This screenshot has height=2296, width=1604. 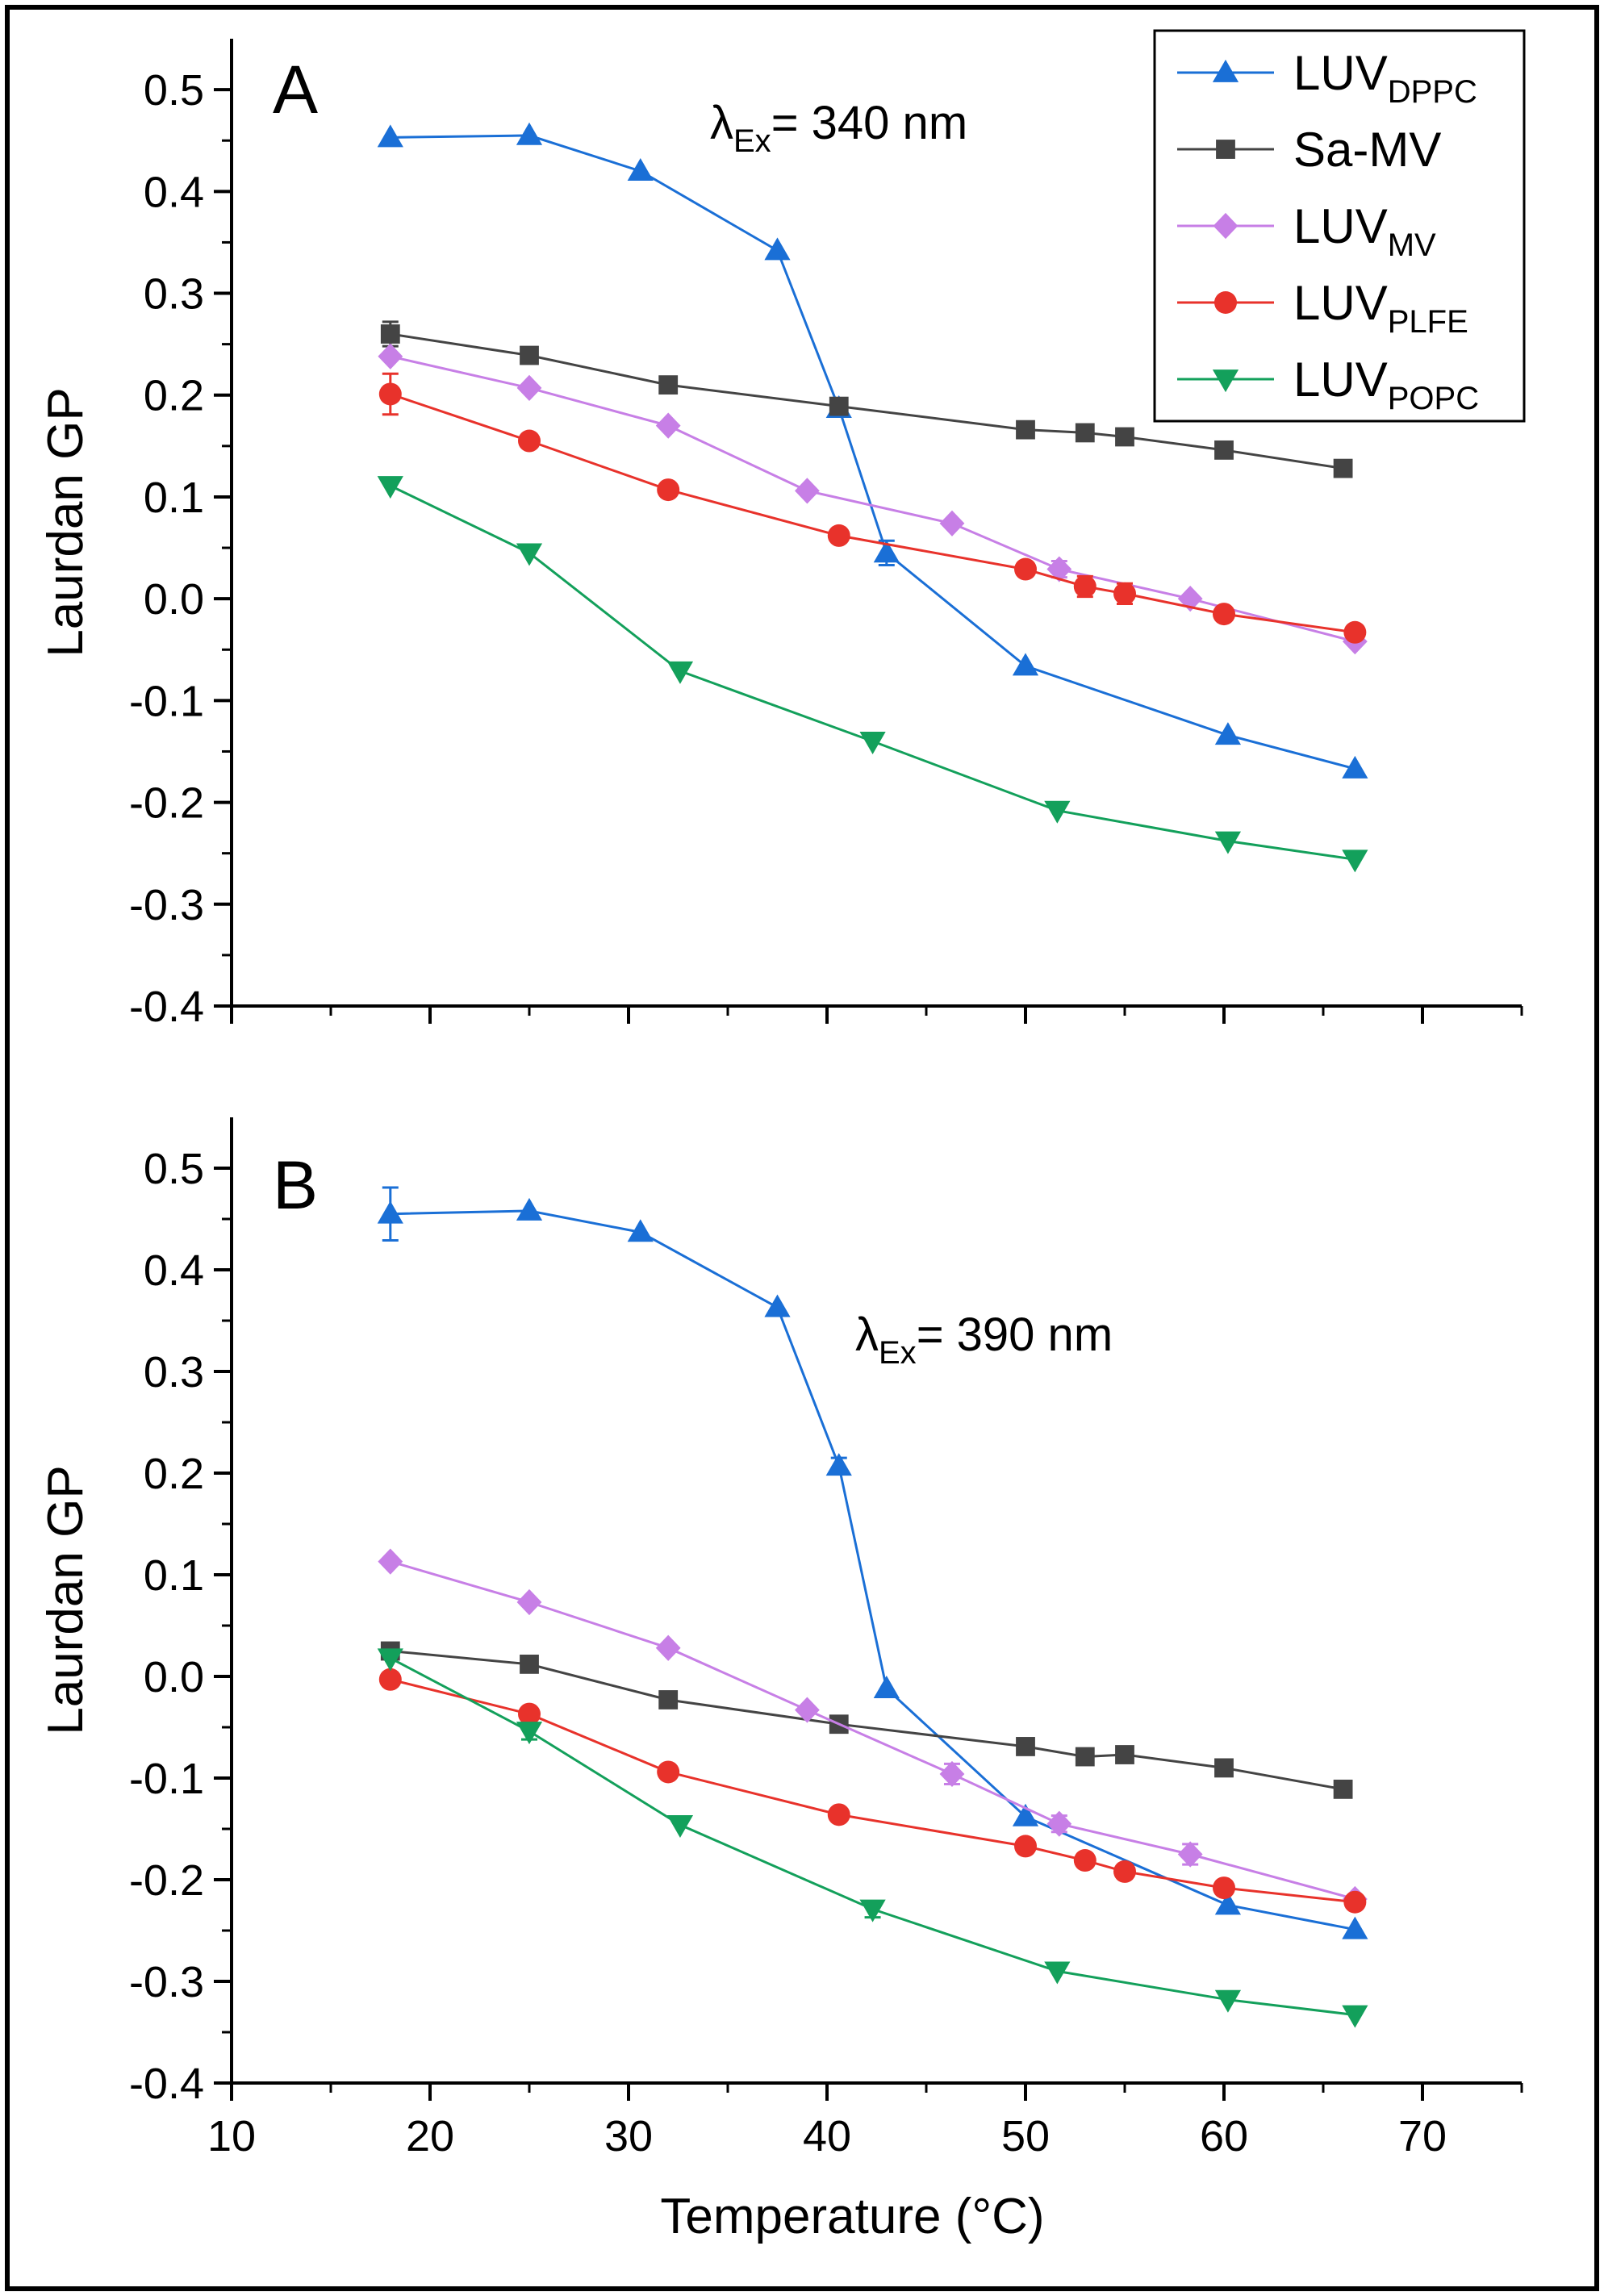 What do you see at coordinates (872, 508) in the screenshot?
I see `panel-a-series-luv-plfe` at bounding box center [872, 508].